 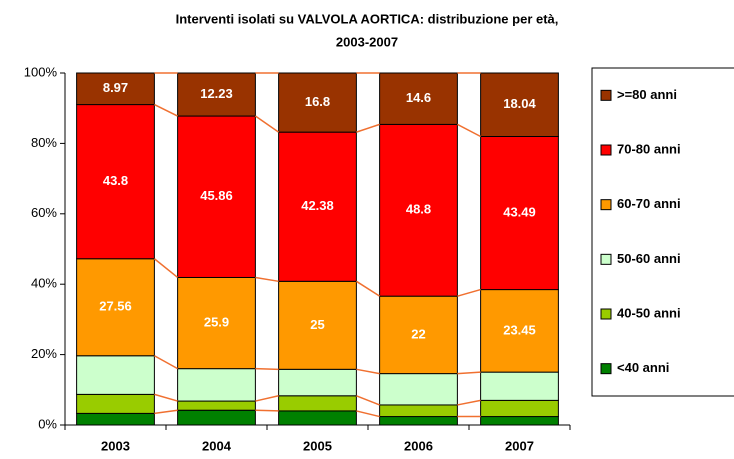 I want to click on data-label: 23.45, so click(x=519, y=329).